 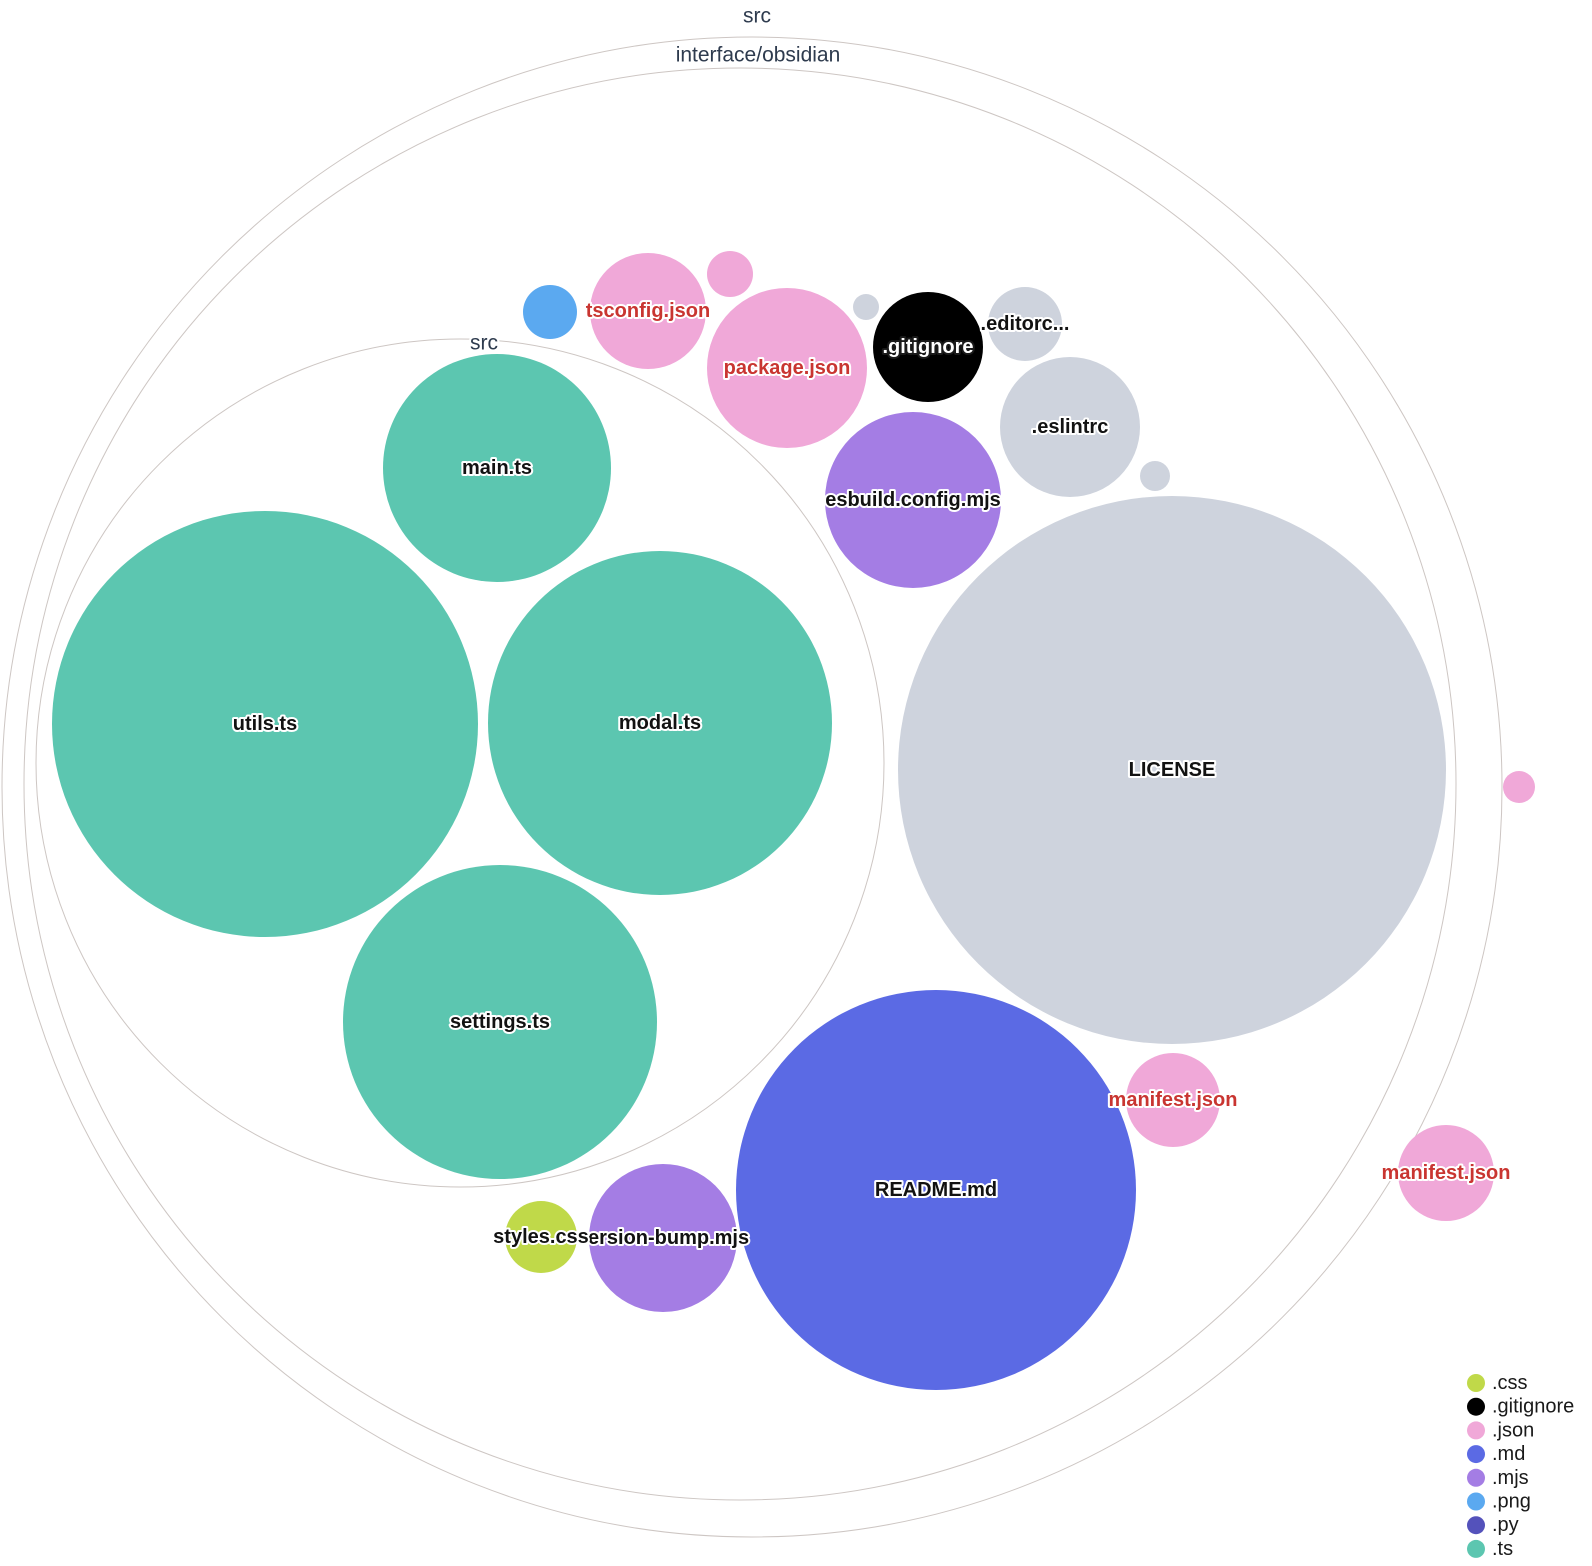 What do you see at coordinates (1510, 1478) in the screenshot?
I see `legend-label-mjs: .mjs` at bounding box center [1510, 1478].